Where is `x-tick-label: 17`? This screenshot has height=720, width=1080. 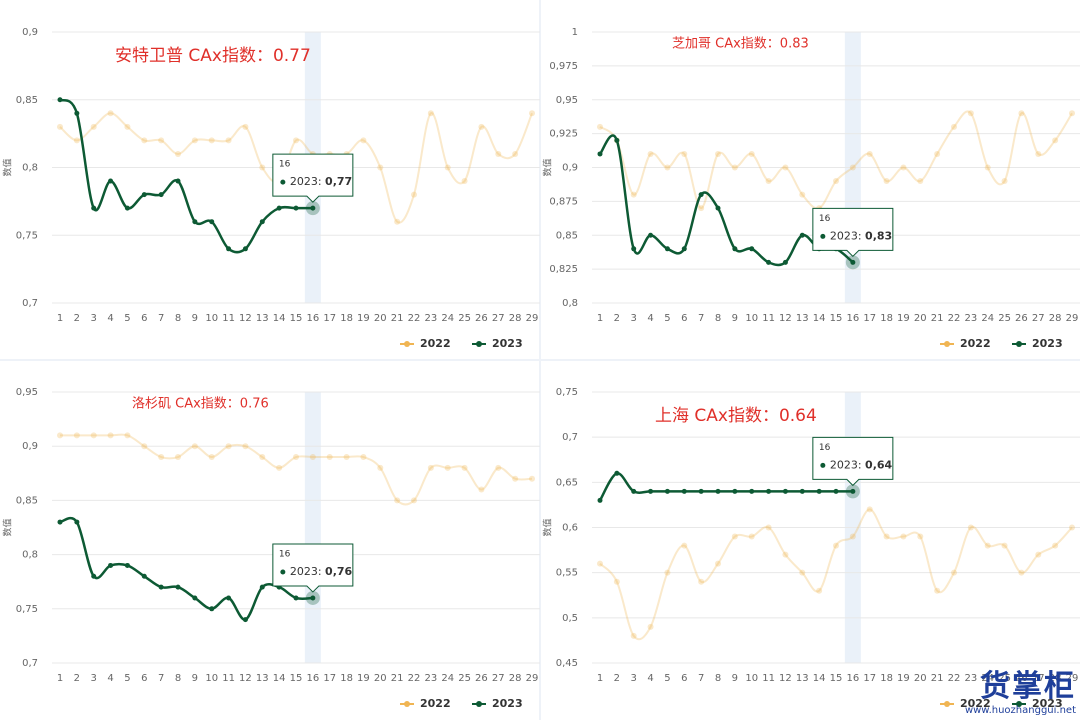 x-tick-label: 17 is located at coordinates (329, 678).